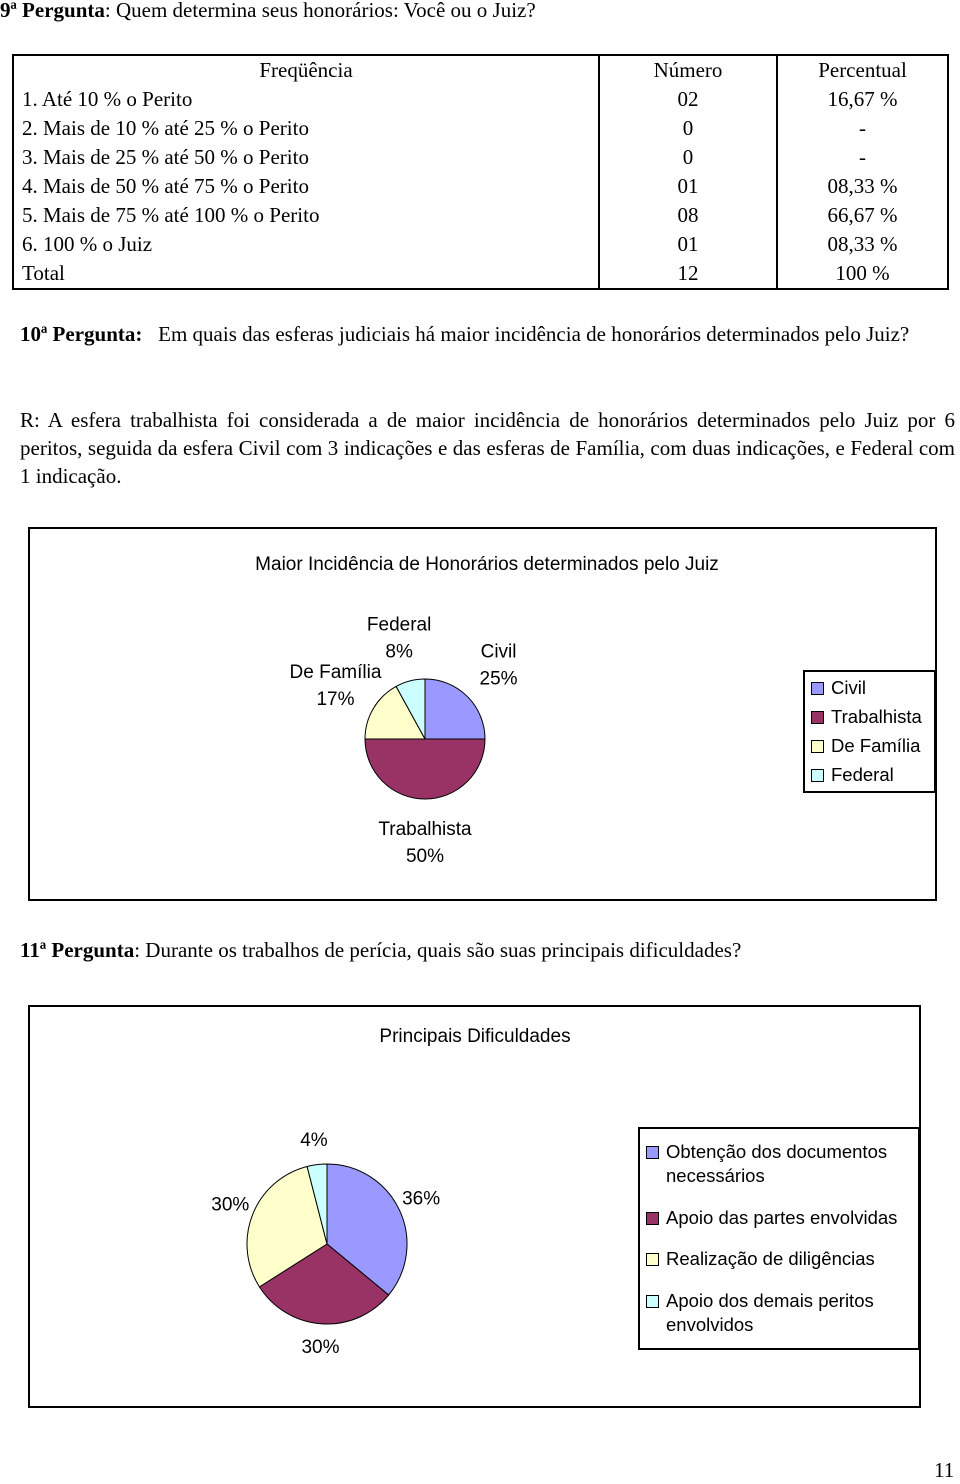 Image resolution: width=960 pixels, height=1484 pixels. Describe the element at coordinates (305, 157) in the screenshot. I see `table-cell: 3. Mais de 25 % até 50 % o Perito` at that location.